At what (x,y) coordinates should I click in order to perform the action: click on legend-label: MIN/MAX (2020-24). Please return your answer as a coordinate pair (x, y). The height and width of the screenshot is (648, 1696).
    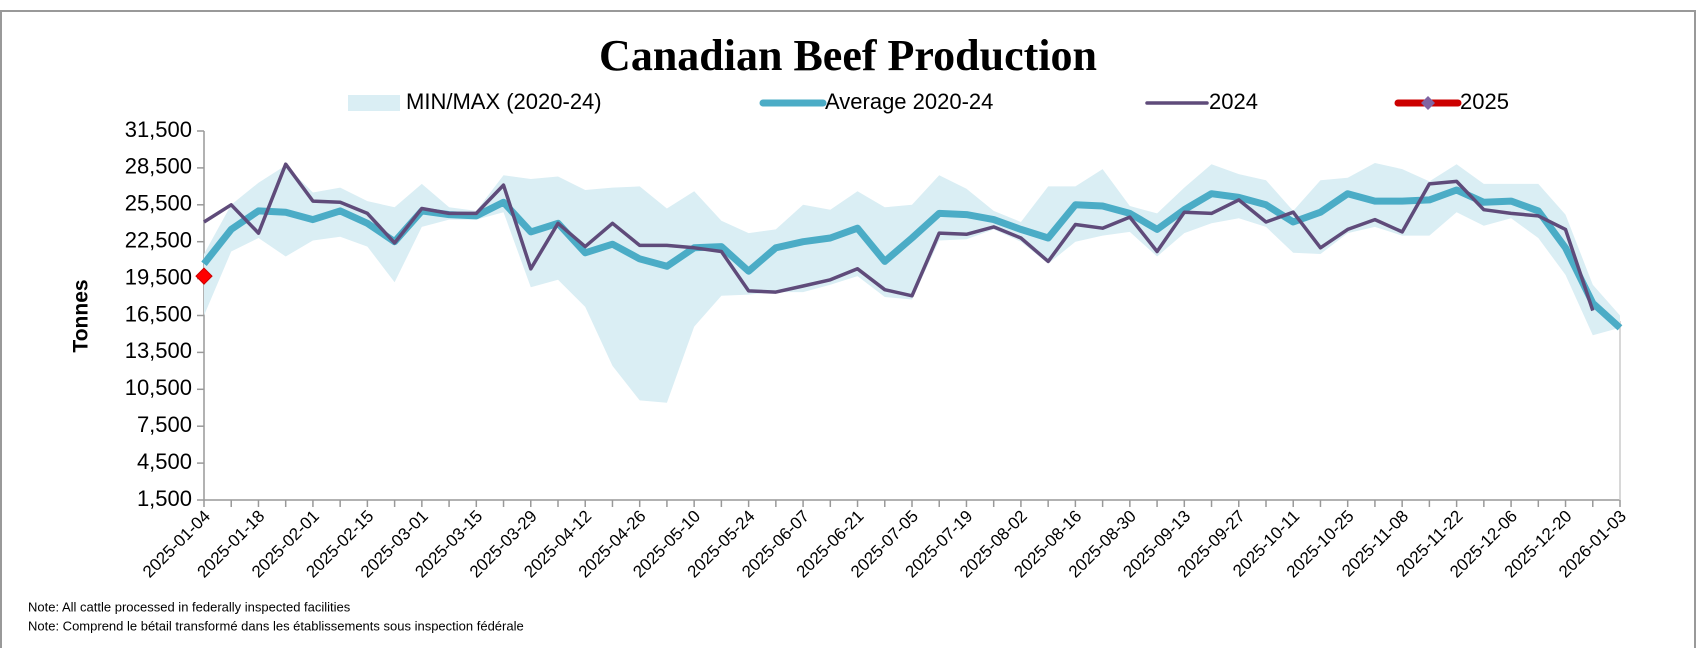
    Looking at the image, I should click on (504, 101).